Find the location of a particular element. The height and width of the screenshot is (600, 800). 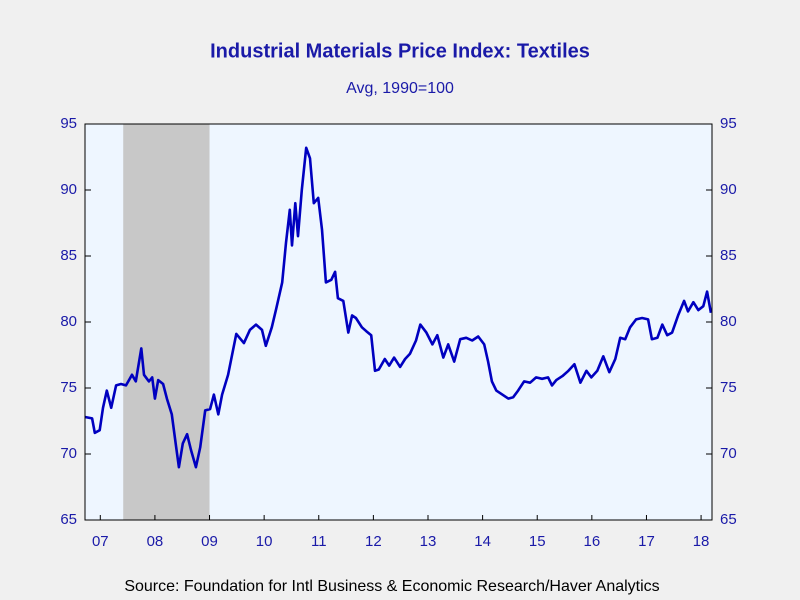

y2-tick-label: 85 is located at coordinates (728, 255).